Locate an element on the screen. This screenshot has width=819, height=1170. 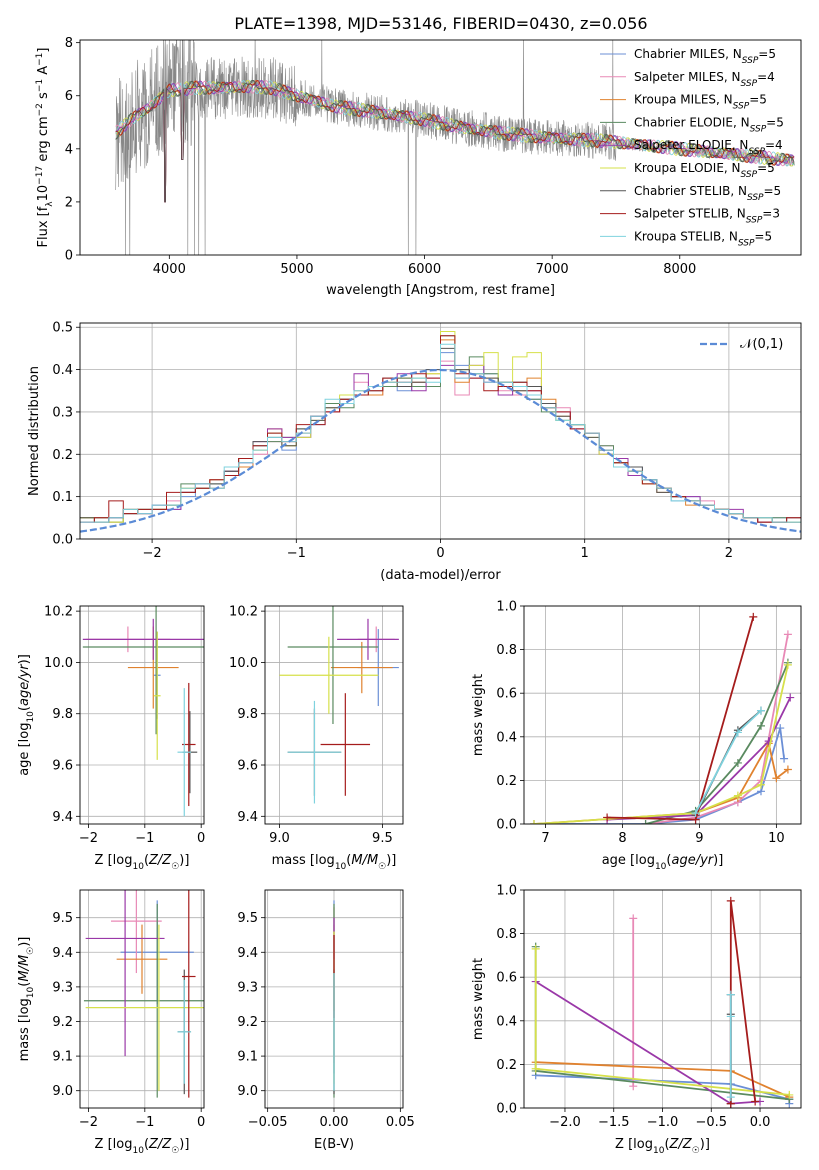
mass-vs-ebv-plot: −0.05 0.00 0.05 9.0 9.1 9.2 9.3 9.4 9.5 E(B-V) is located at coordinates (326, 1020).